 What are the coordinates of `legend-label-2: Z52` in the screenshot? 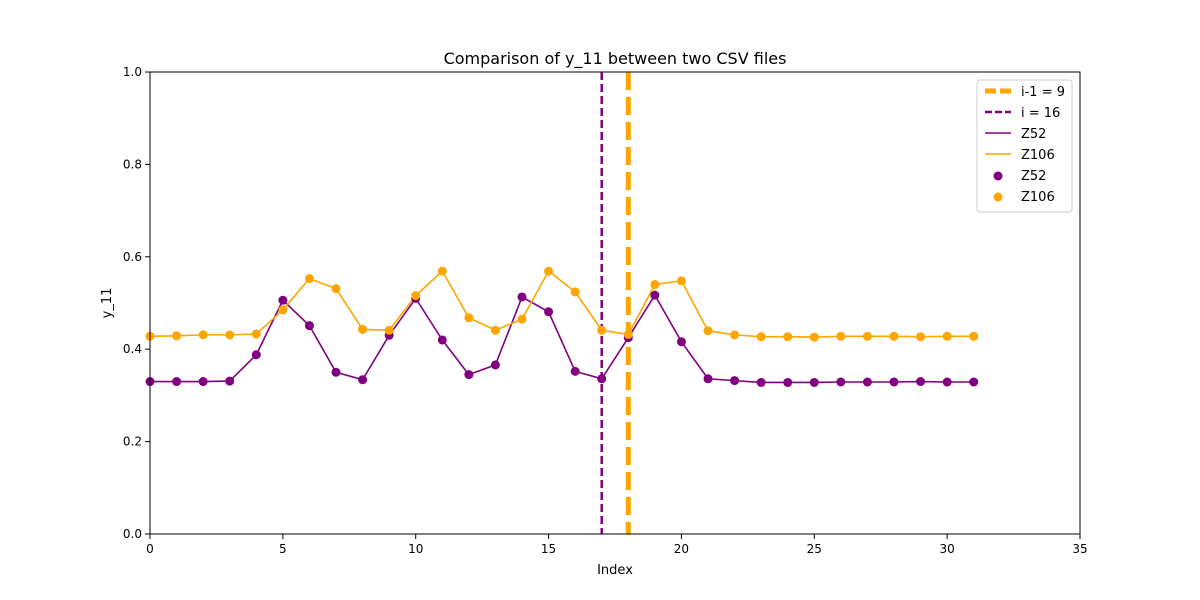 It's located at (1033, 134).